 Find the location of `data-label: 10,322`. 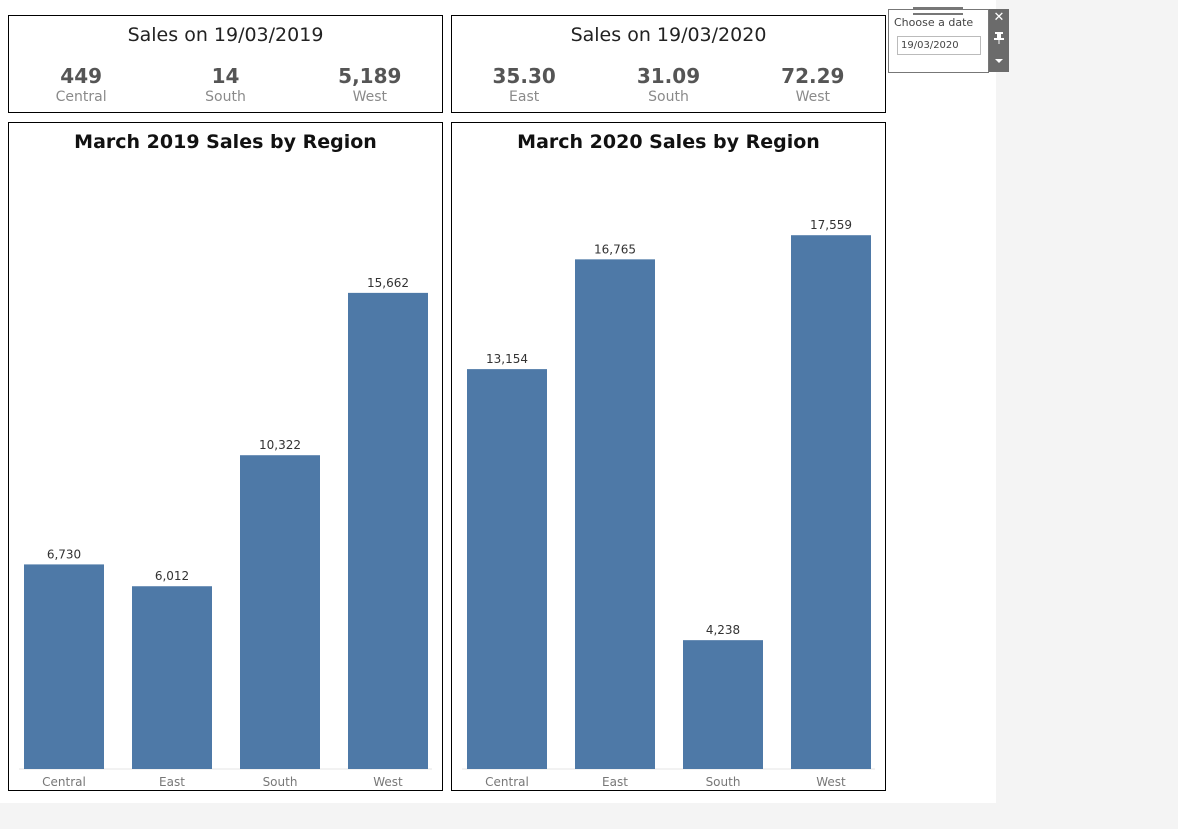

data-label: 10,322 is located at coordinates (280, 445).